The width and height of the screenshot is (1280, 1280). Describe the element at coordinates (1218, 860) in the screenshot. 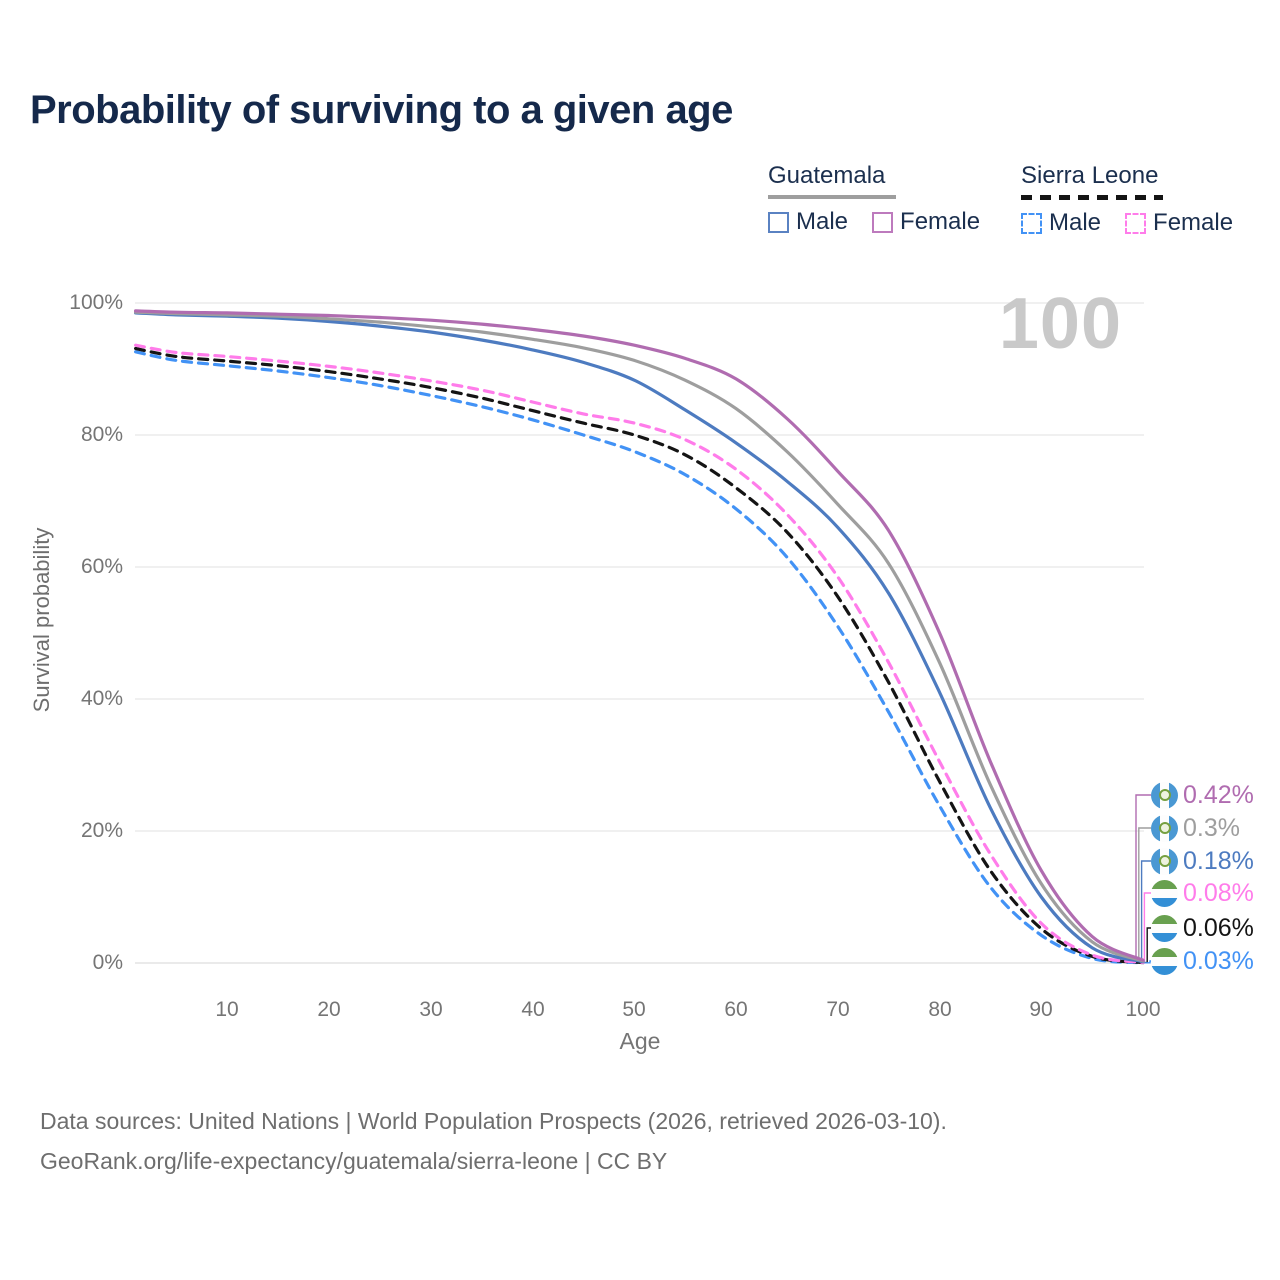

I see `end-value: 0.18%` at that location.